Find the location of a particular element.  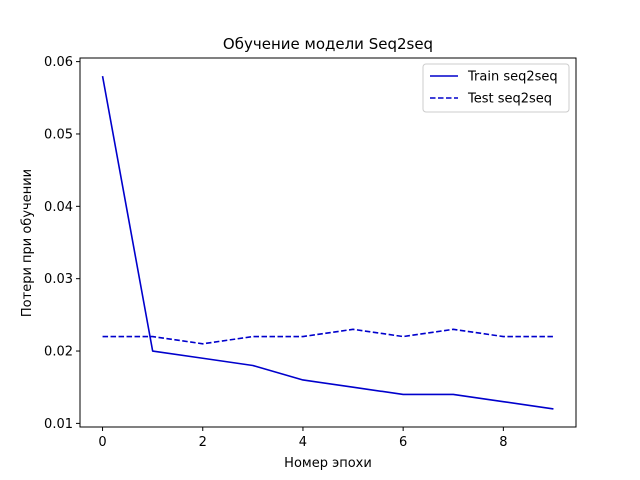

y-tick-label-3: 0.04 is located at coordinates (58, 207).